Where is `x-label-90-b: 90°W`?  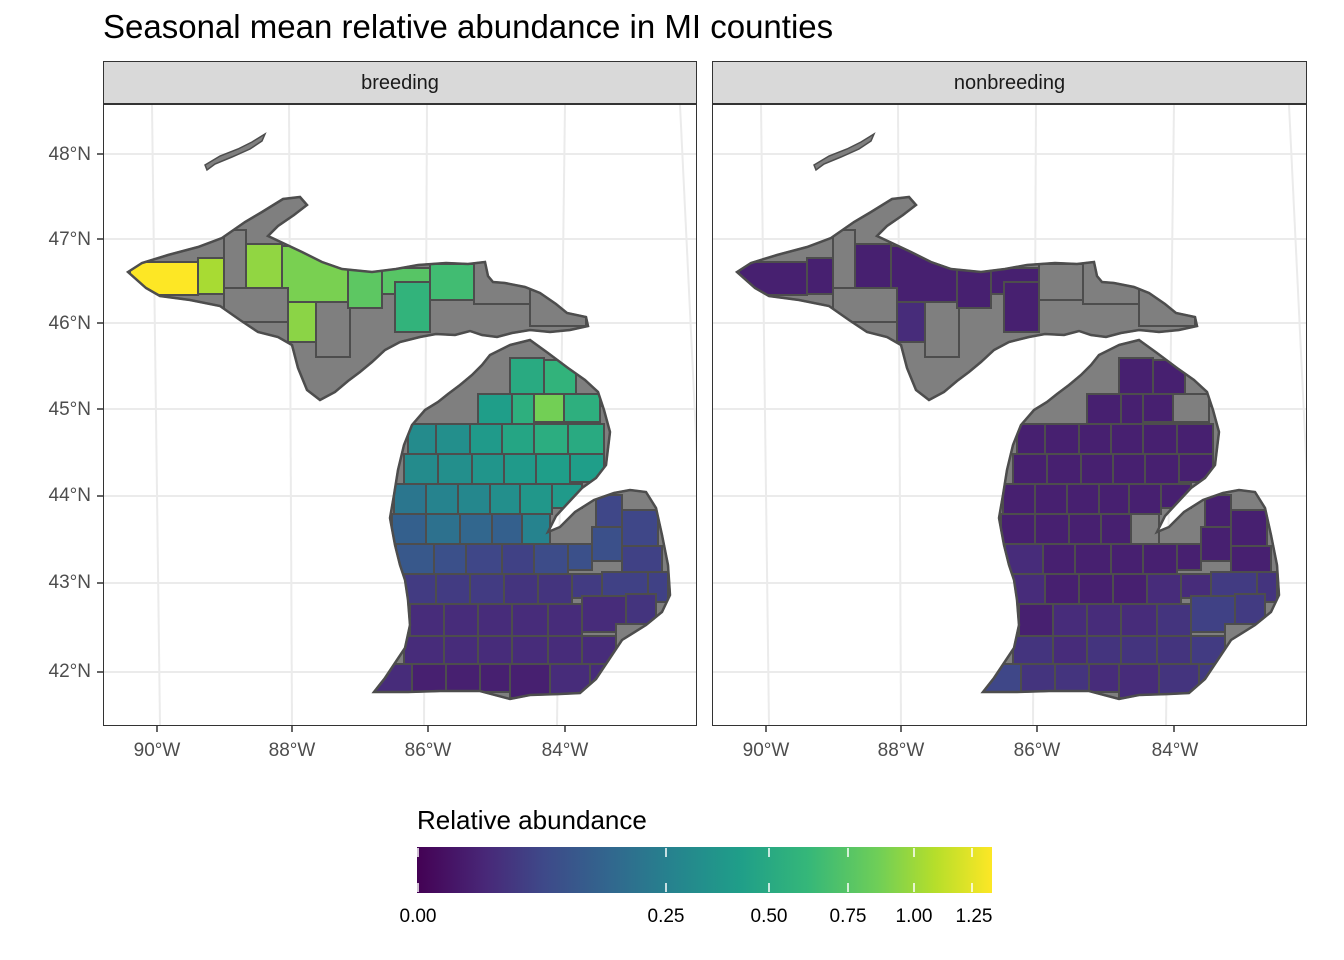
x-label-90-b: 90°W is located at coordinates (766, 750).